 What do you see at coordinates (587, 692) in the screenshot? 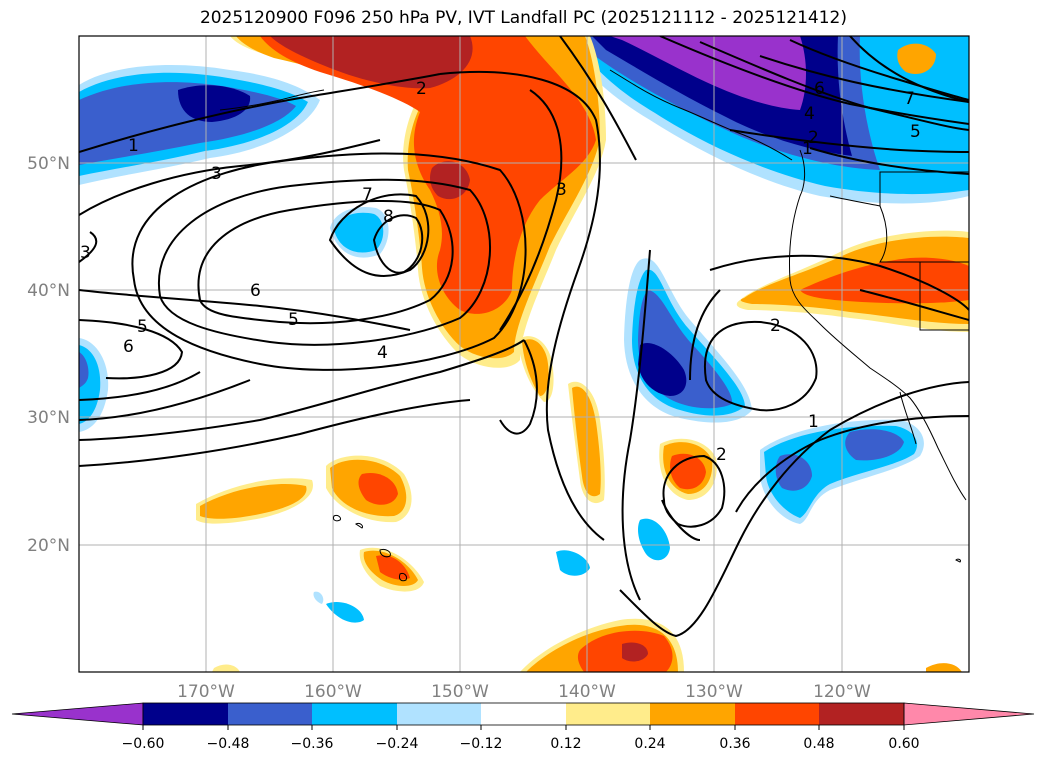
I see `lon-tick-label: 140°W` at bounding box center [587, 692].